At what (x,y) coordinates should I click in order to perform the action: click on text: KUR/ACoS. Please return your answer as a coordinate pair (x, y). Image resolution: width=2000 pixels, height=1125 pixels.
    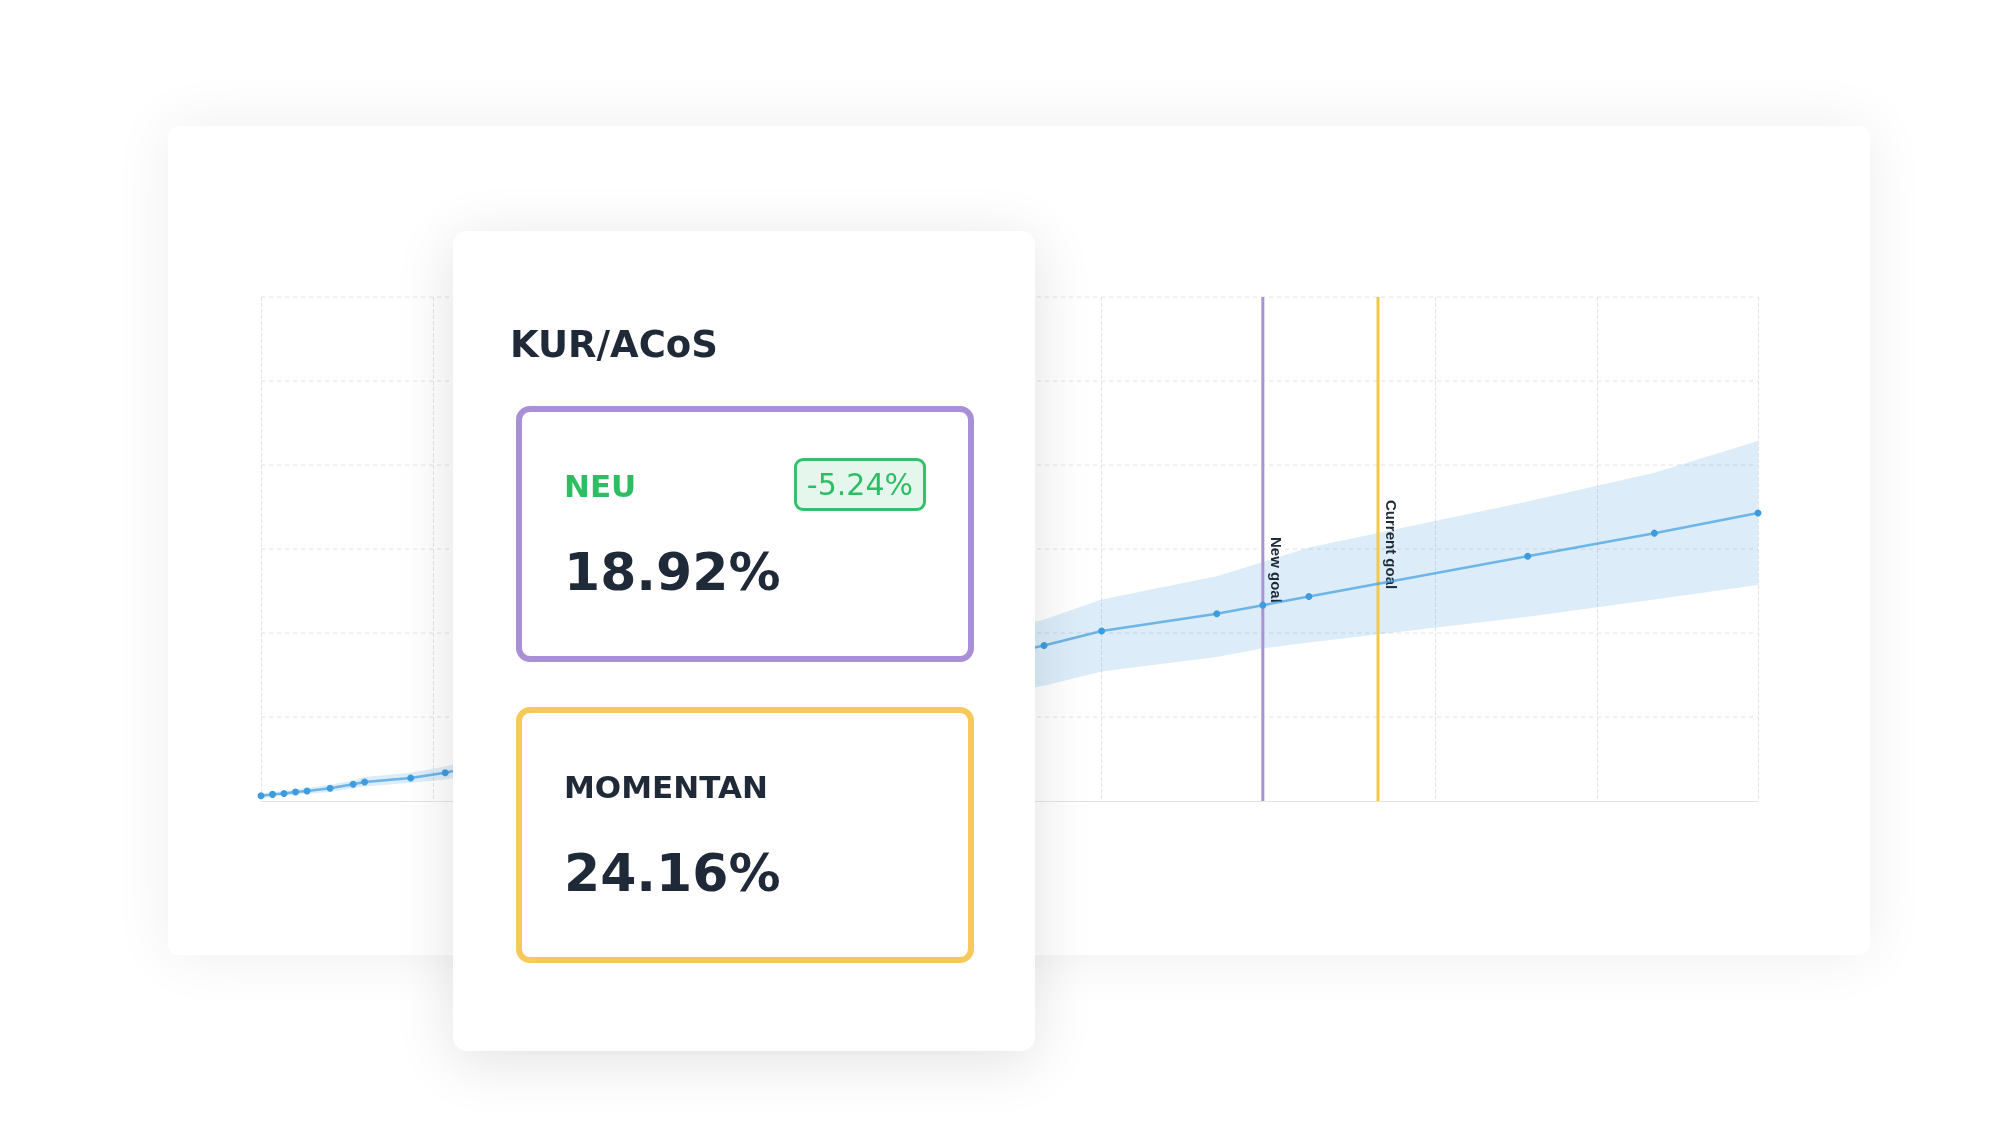
    Looking at the image, I should click on (614, 344).